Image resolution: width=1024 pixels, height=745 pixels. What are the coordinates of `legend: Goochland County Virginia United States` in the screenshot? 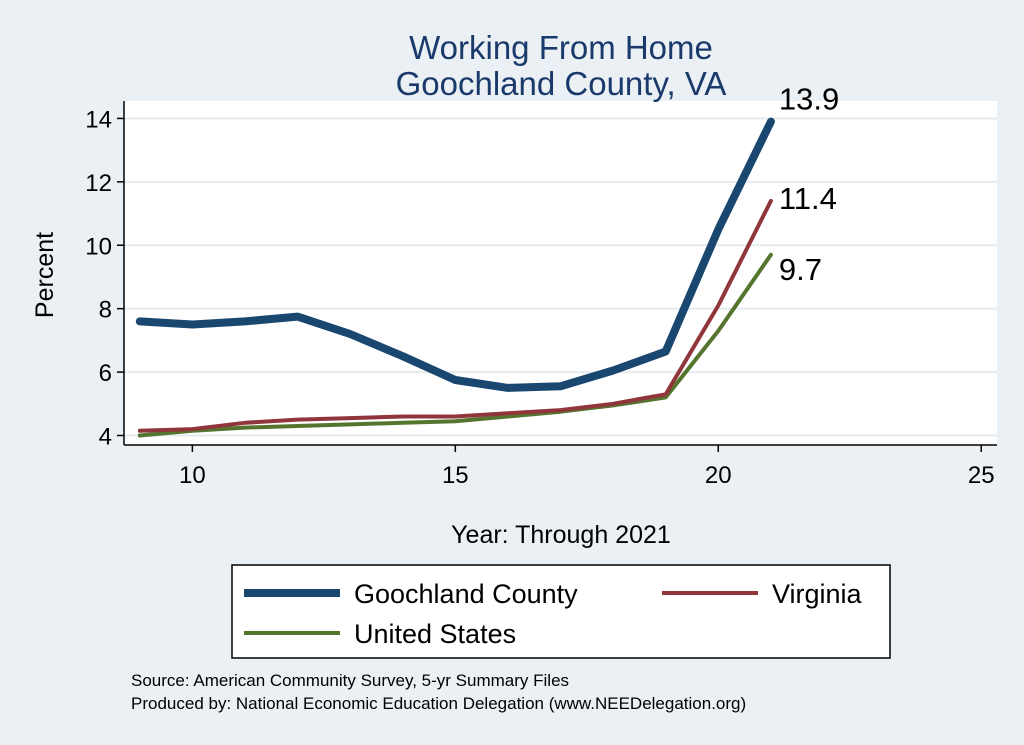 It's located at (561, 611).